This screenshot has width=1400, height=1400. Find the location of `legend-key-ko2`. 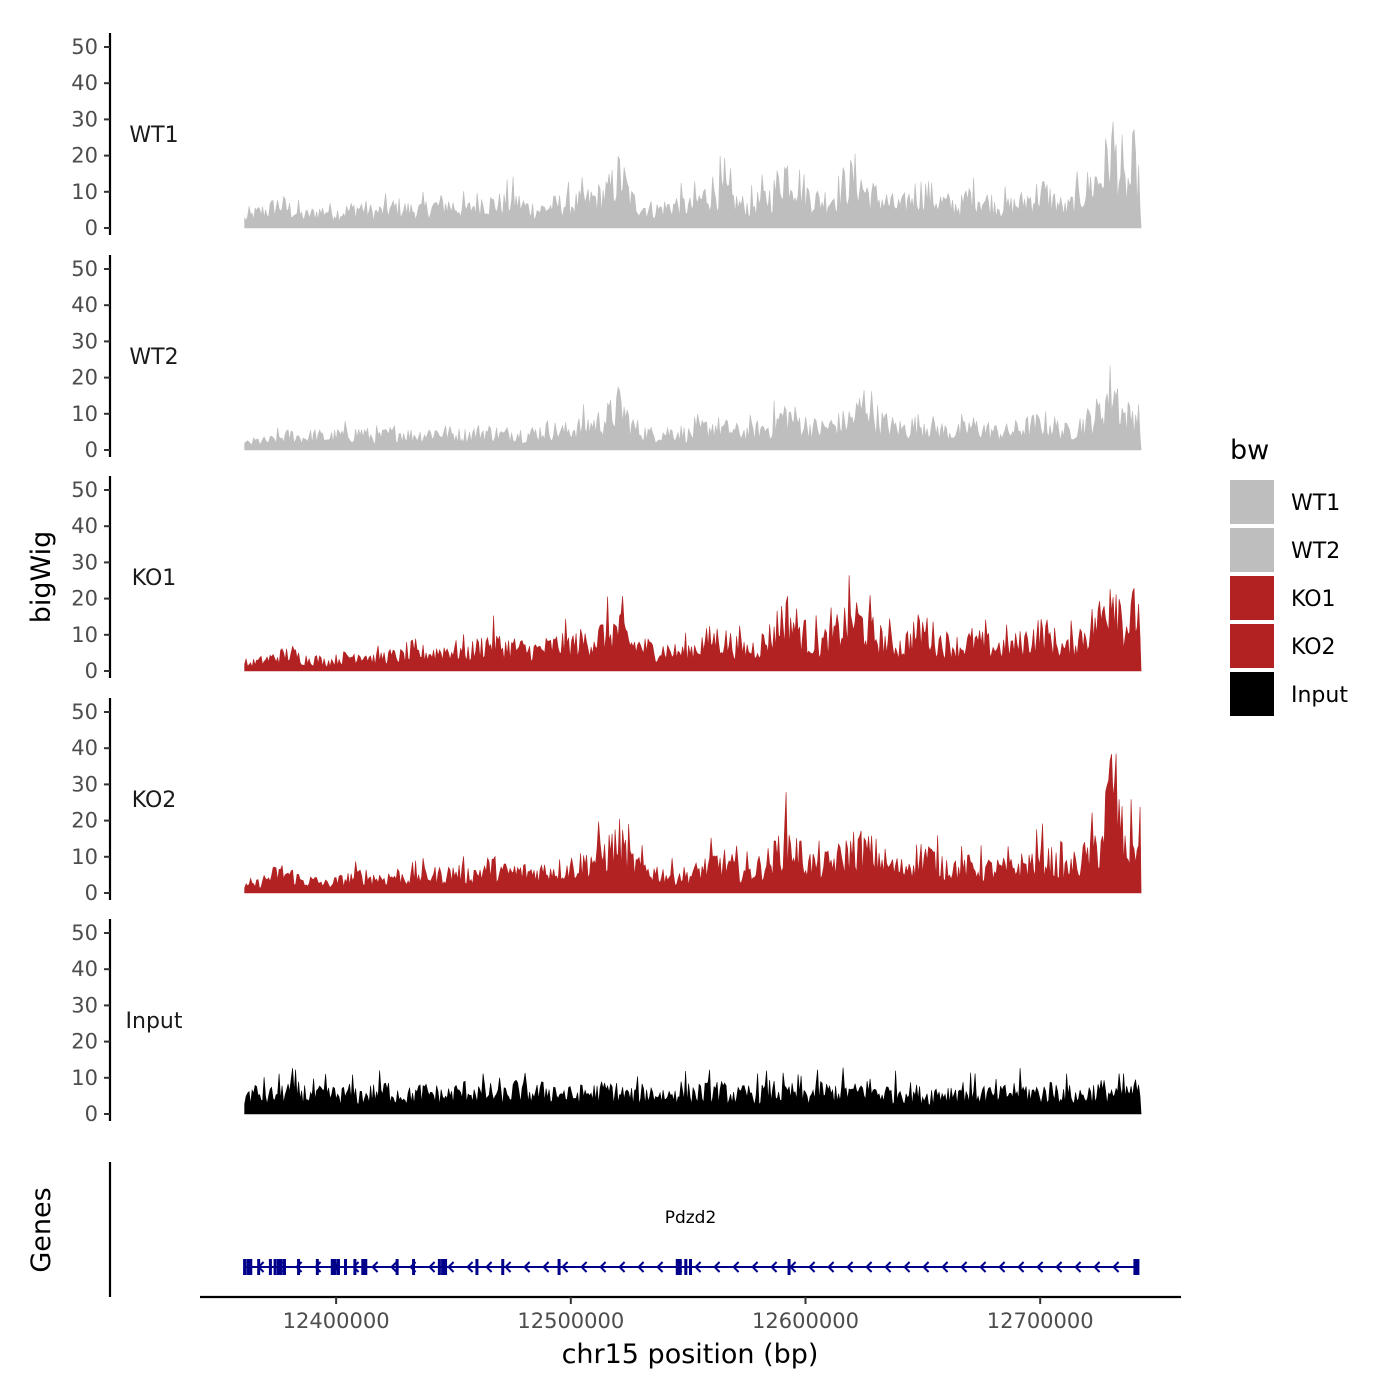

legend-key-ko2 is located at coordinates (1252, 646).